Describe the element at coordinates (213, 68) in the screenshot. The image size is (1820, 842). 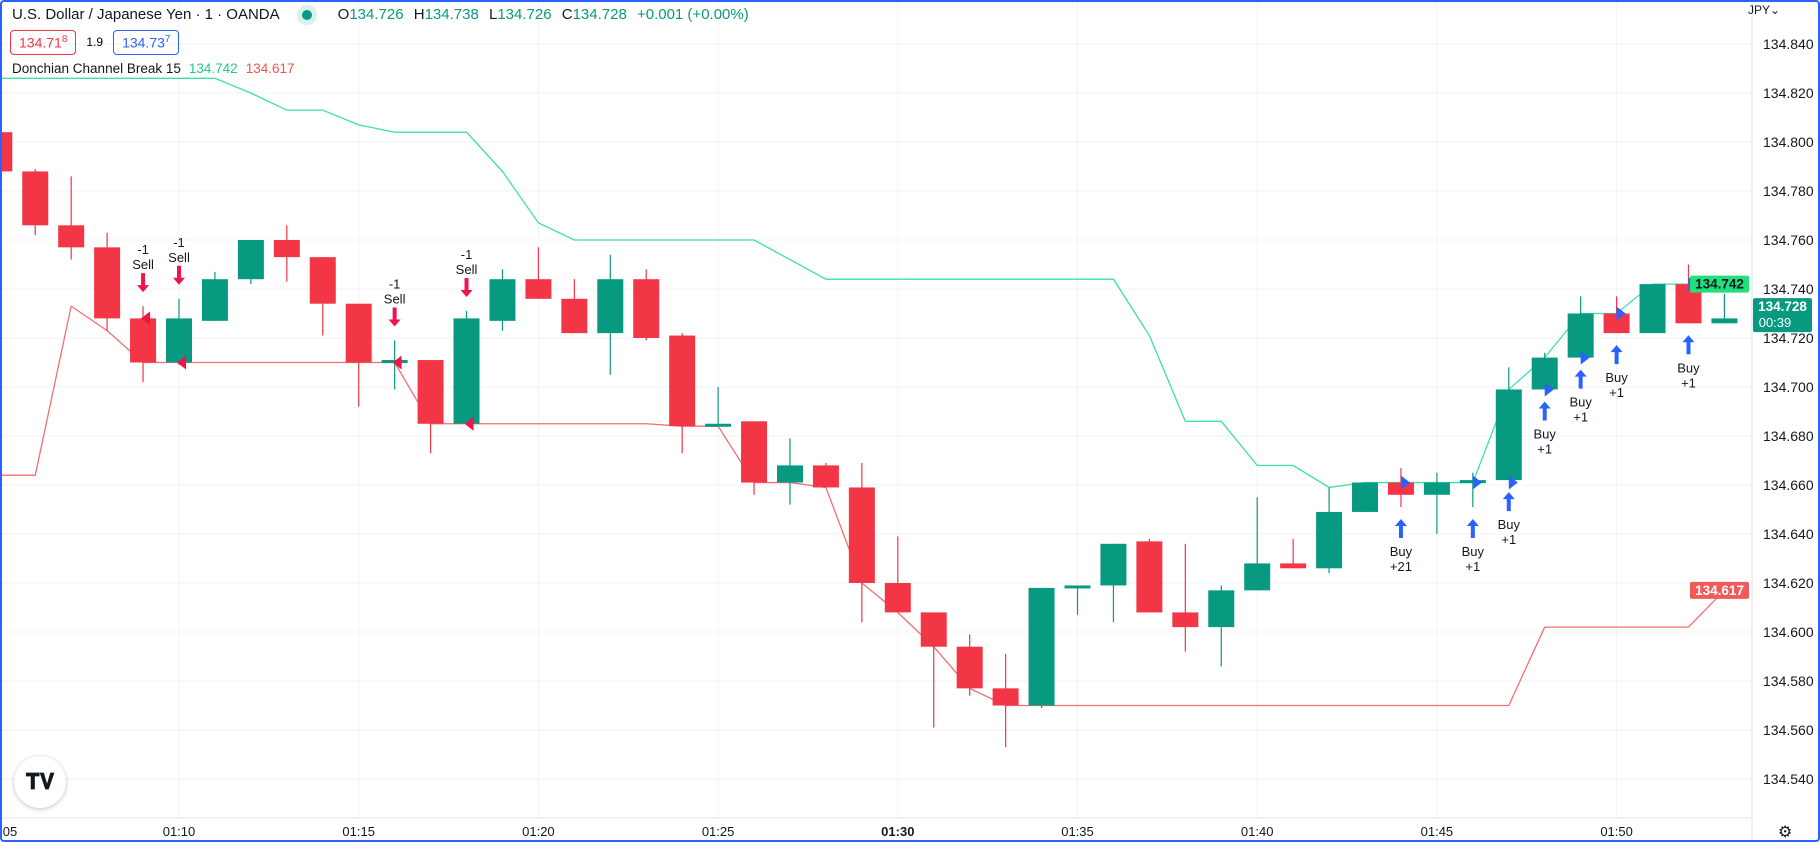
I see `indicator-upper-value: 134.742` at that location.